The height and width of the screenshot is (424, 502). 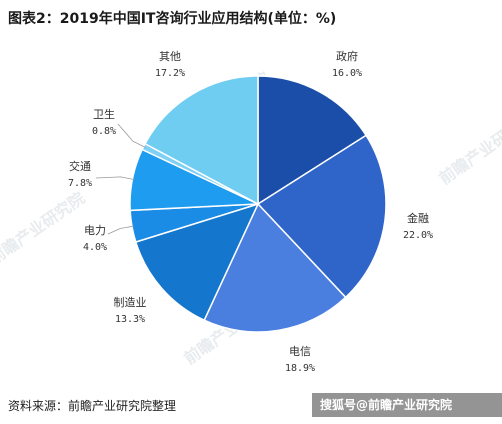 What do you see at coordinates (418, 218) in the screenshot?
I see `slice-label-1: 金融` at bounding box center [418, 218].